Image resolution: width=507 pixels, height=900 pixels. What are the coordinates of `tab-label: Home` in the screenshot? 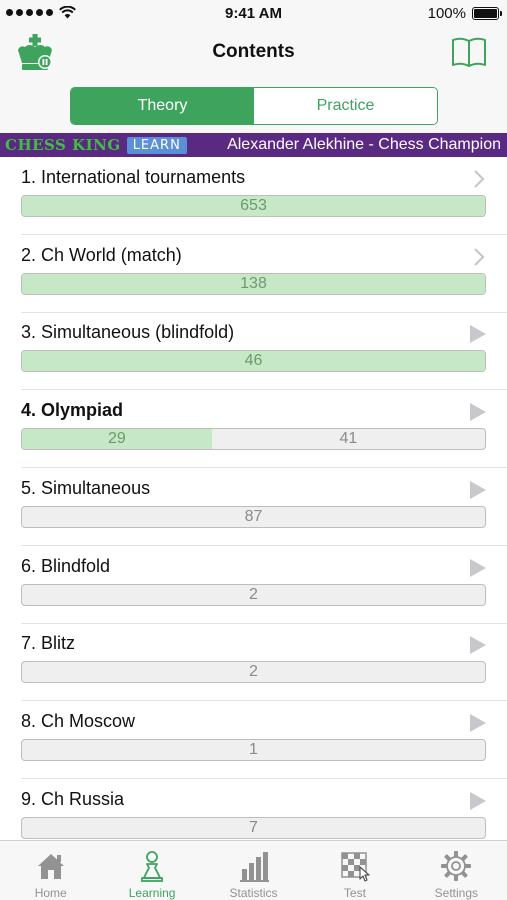 It's located at (50, 893).